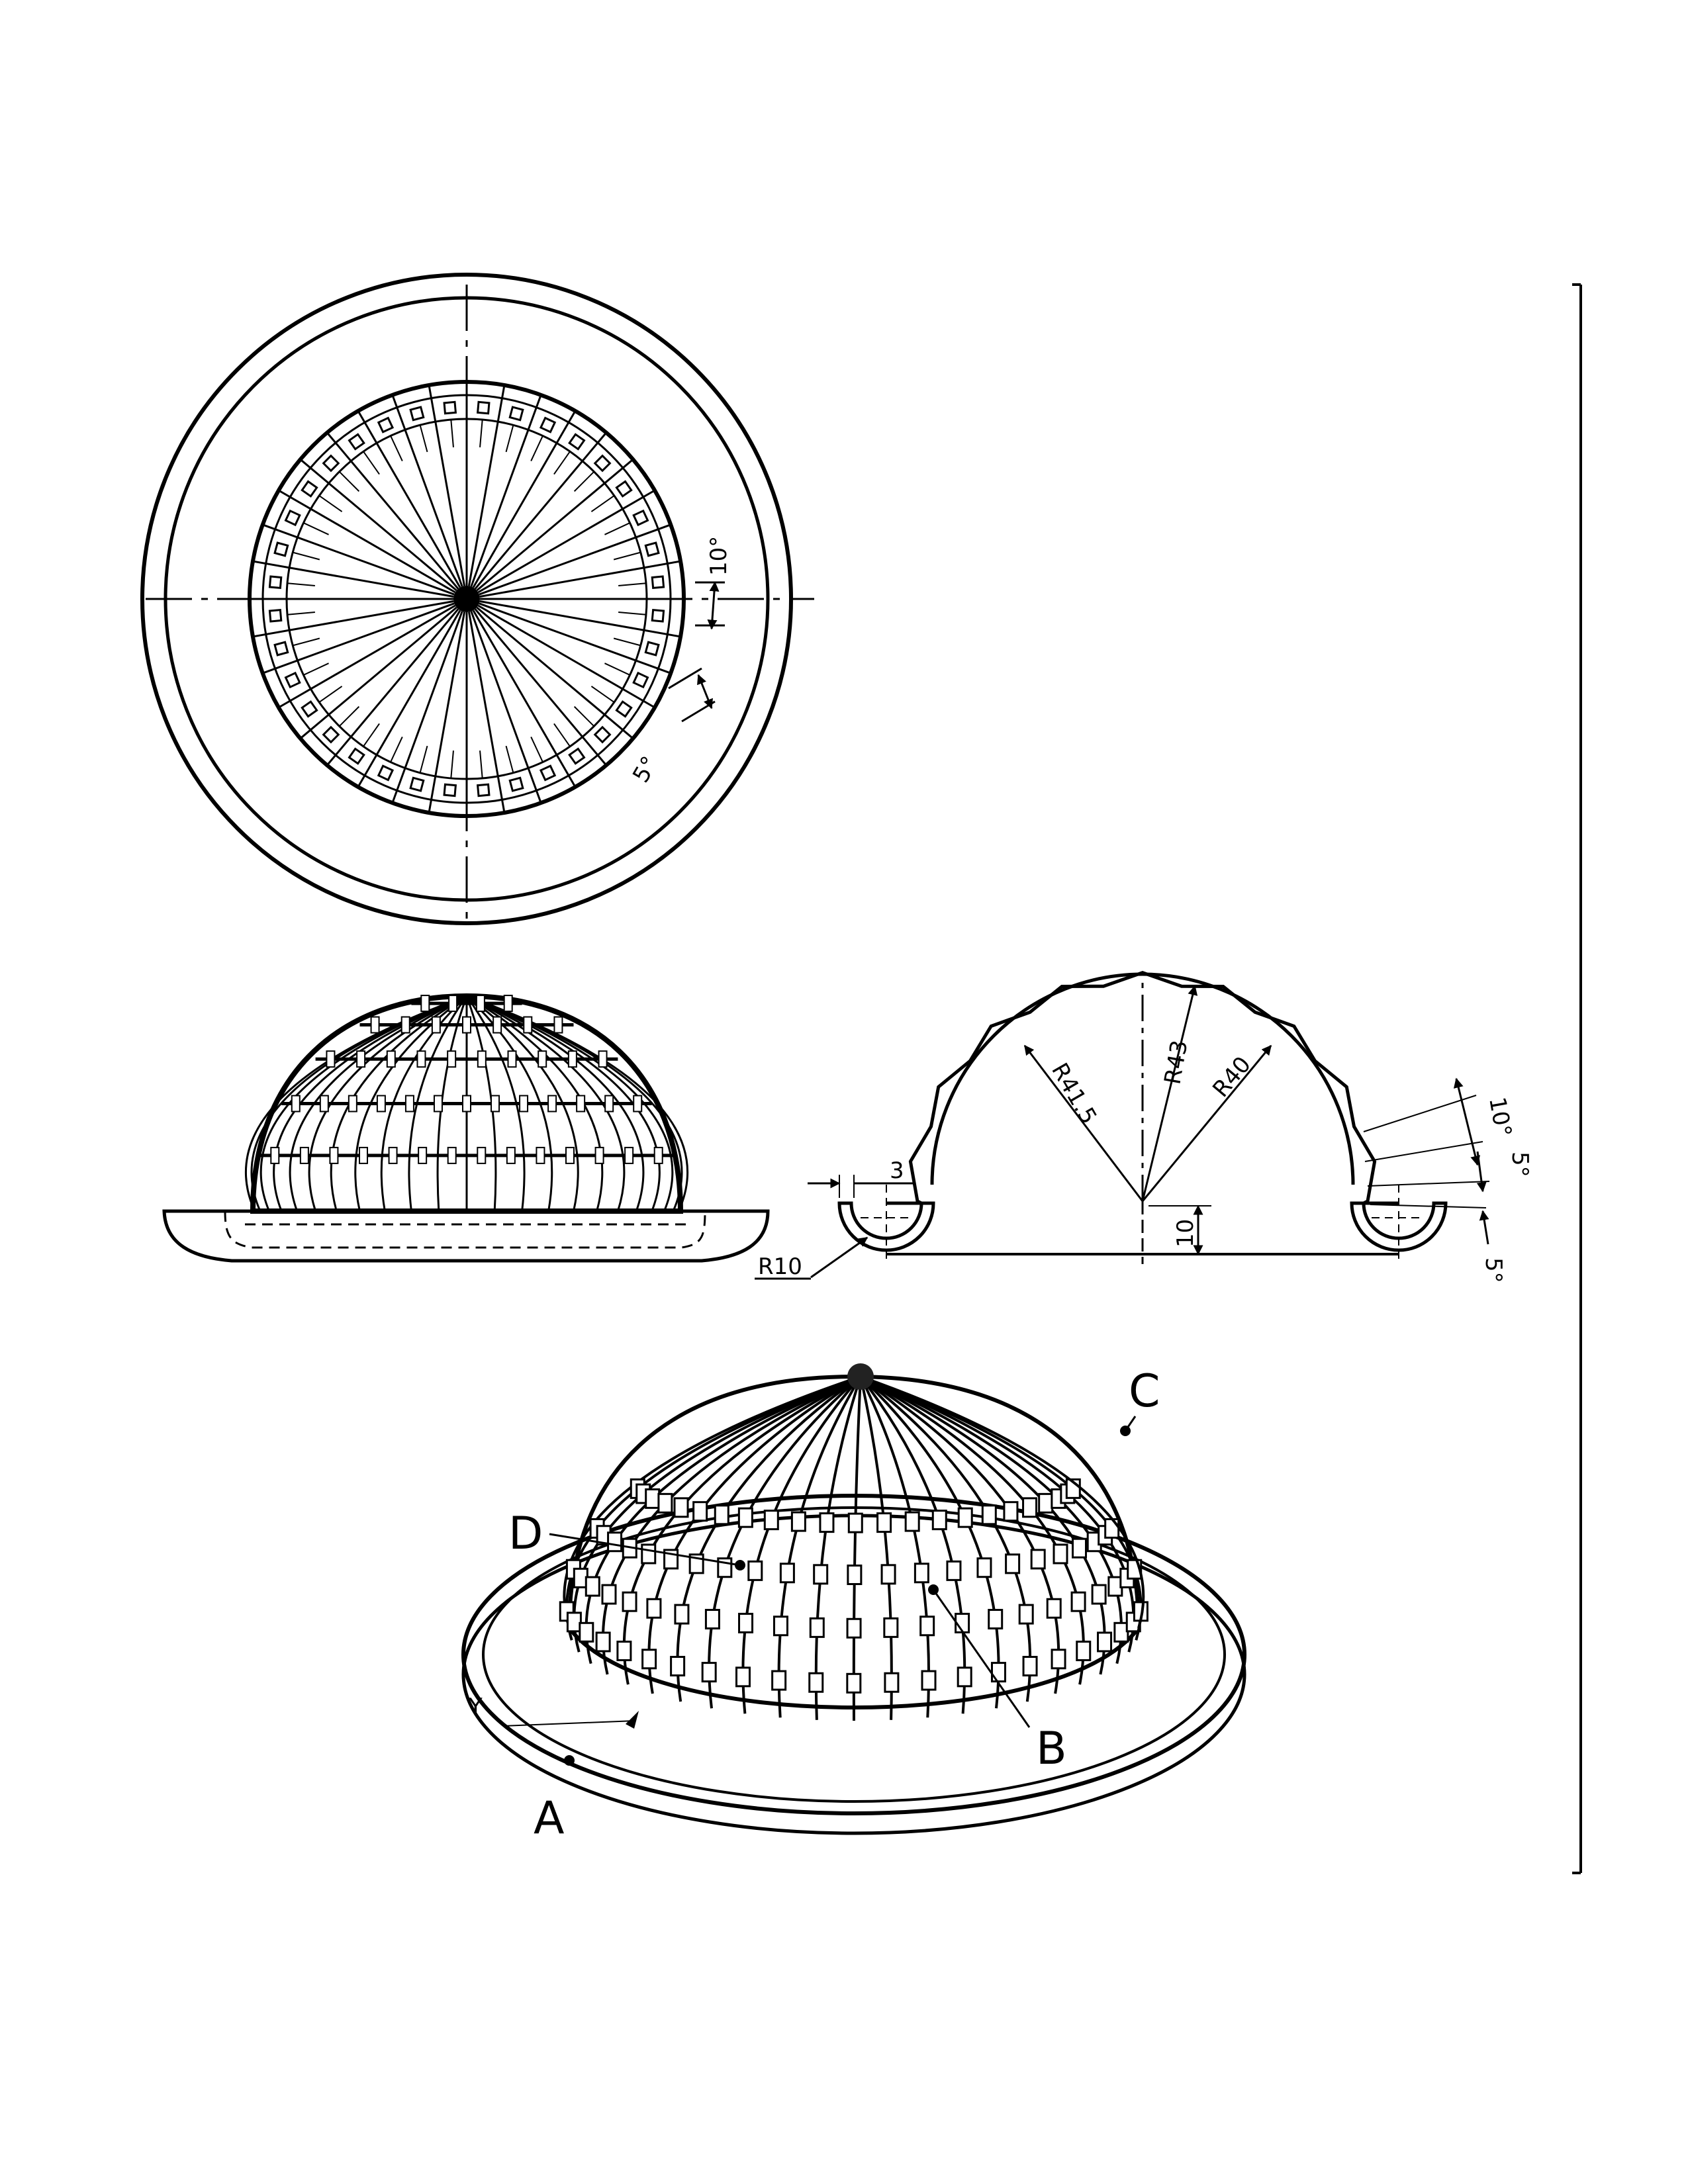  I want to click on point-label-c: C, so click(1144, 1391).